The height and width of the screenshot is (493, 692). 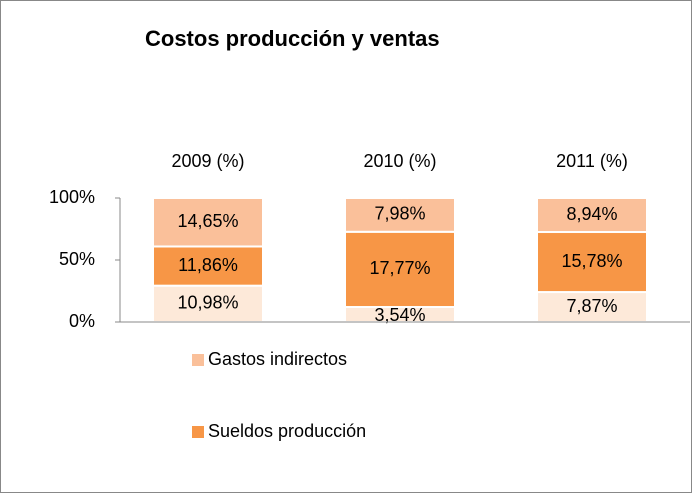 I want to click on category-label: 2009 (%), so click(x=207, y=161).